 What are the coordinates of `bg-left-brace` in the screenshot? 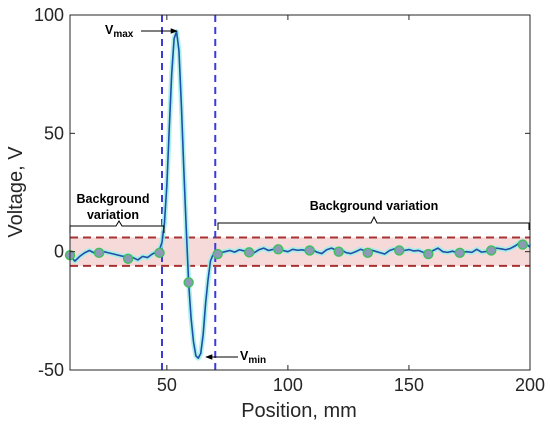 It's located at (117, 226).